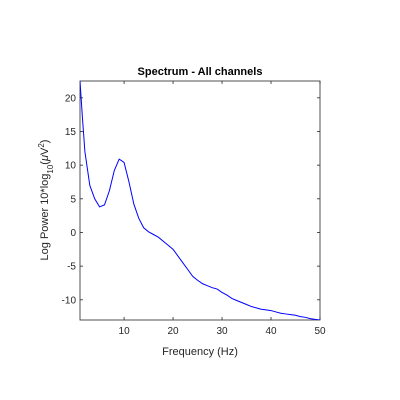  What do you see at coordinates (200, 352) in the screenshot?
I see `x-axis-label: Frequency (Hz)` at bounding box center [200, 352].